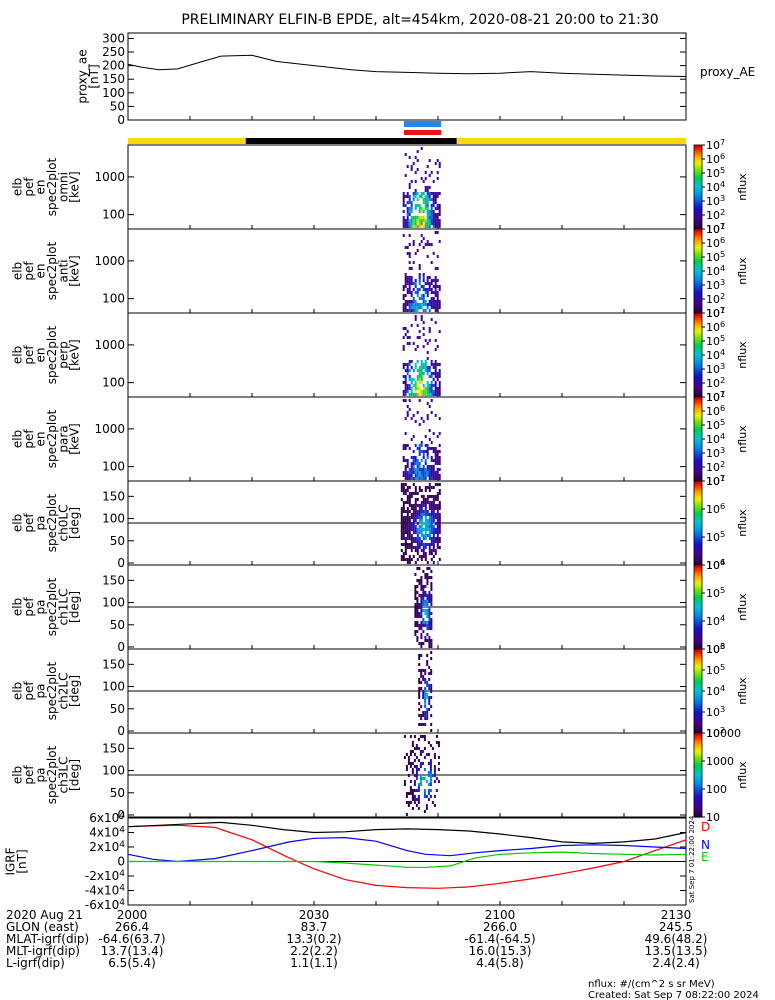 Image resolution: width=775 pixels, height=1000 pixels. Describe the element at coordinates (117, 709) in the screenshot. I see `panel-ytick-label: 50` at that location.